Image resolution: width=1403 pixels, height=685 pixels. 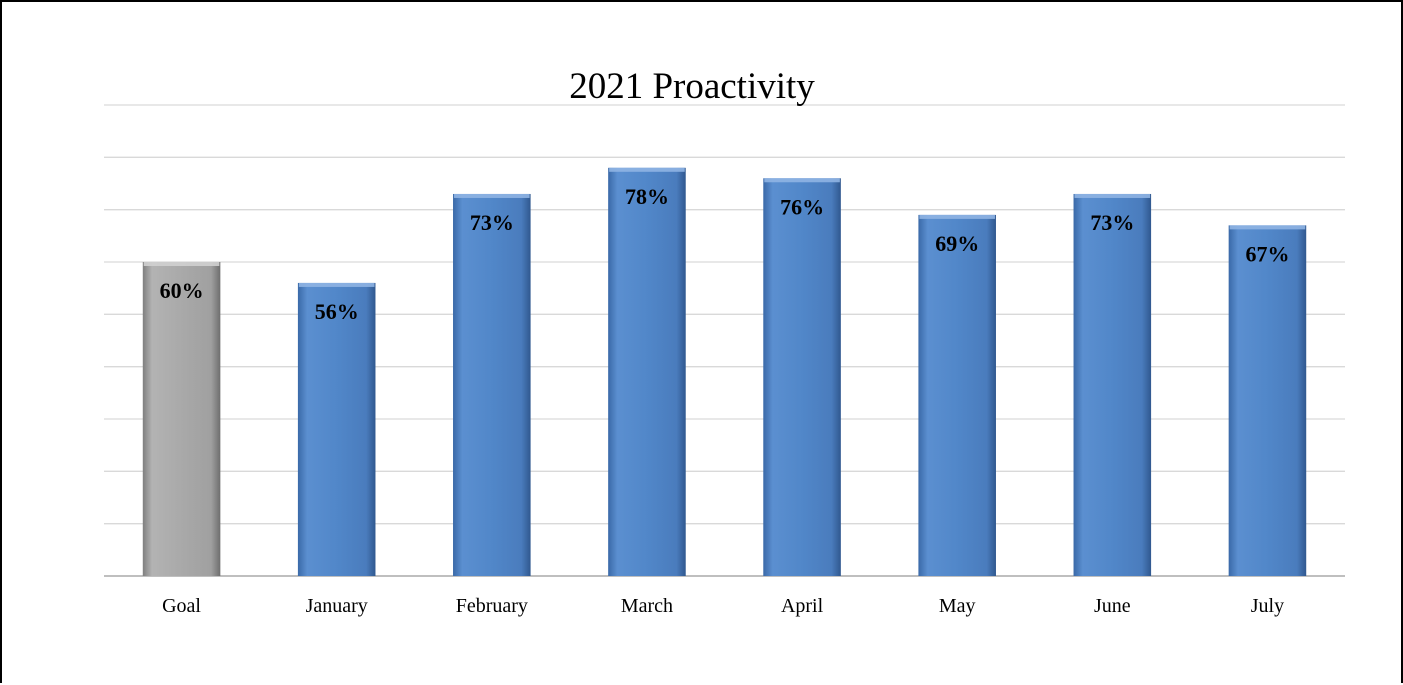 What do you see at coordinates (802, 206) in the screenshot?
I see `data-label: 76%` at bounding box center [802, 206].